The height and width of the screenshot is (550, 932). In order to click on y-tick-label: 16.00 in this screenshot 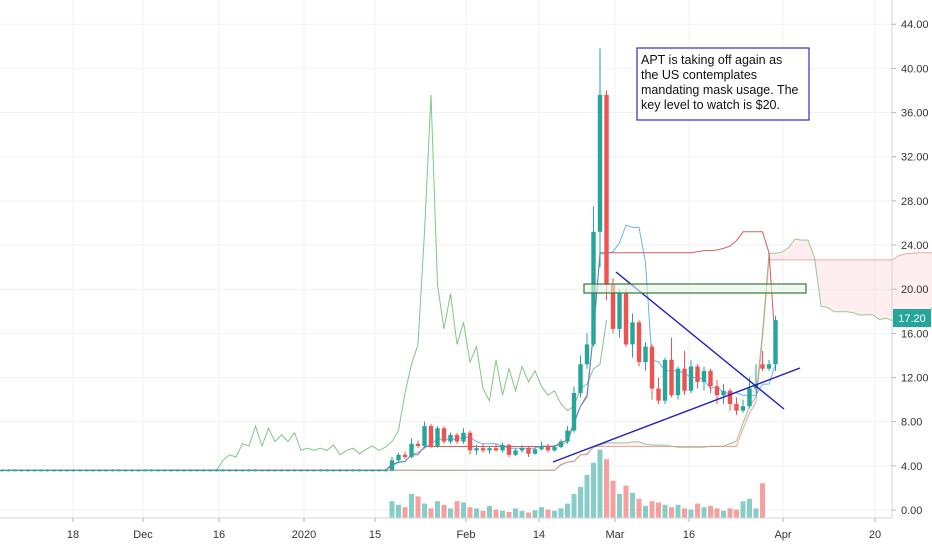, I will do `click(915, 334)`.